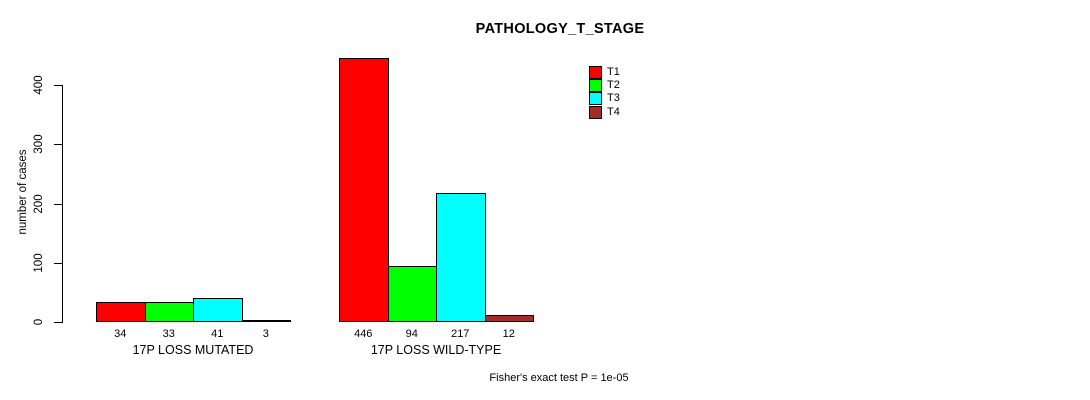 This screenshot has width=1090, height=400. I want to click on bar-value-label: 41, so click(217, 334).